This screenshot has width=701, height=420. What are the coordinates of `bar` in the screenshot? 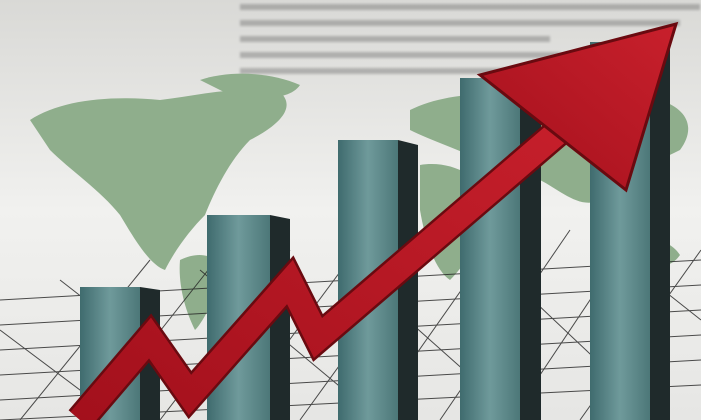 It's located at (500, 249).